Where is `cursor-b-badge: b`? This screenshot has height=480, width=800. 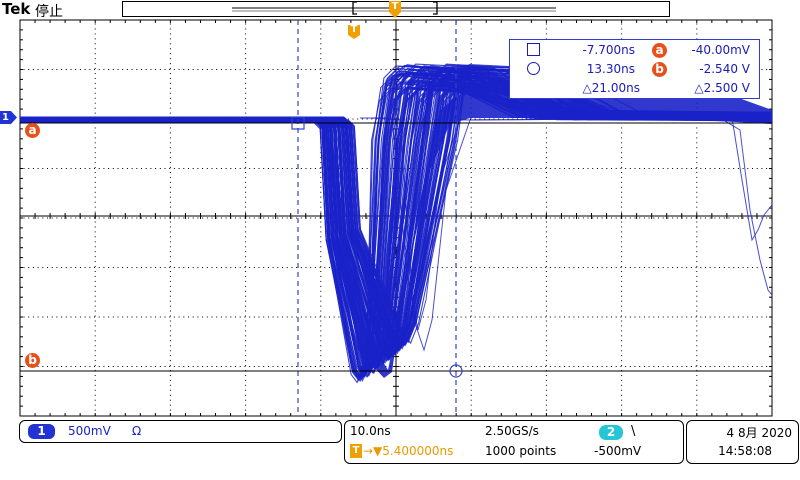 cursor-b-badge: b is located at coordinates (32, 360).